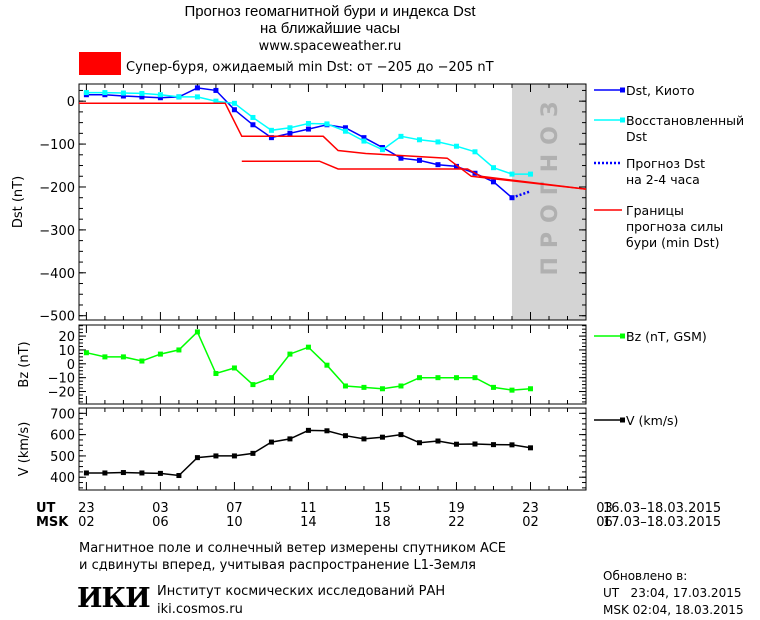 Image resolution: width=760 pixels, height=620 pixels. What do you see at coordinates (66, 351) in the screenshot?
I see `y-tick-label: 10` at bounding box center [66, 351].